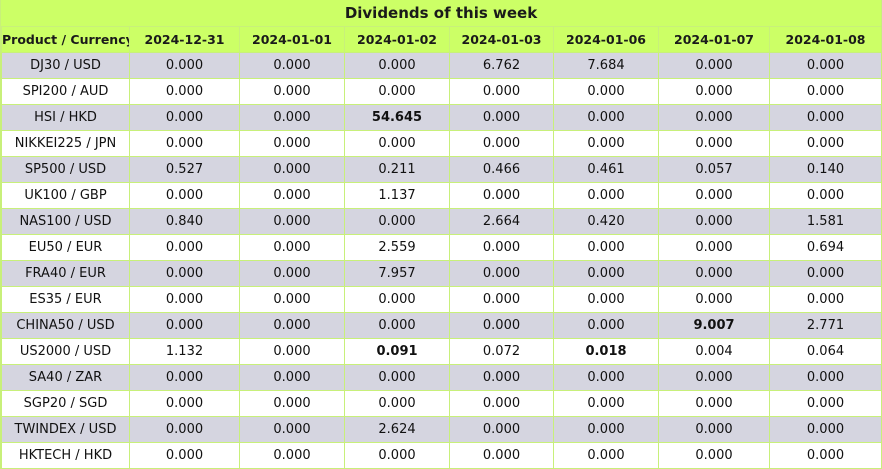 The width and height of the screenshot is (882, 469). I want to click on dividend-value-cell: 1.137, so click(397, 195).